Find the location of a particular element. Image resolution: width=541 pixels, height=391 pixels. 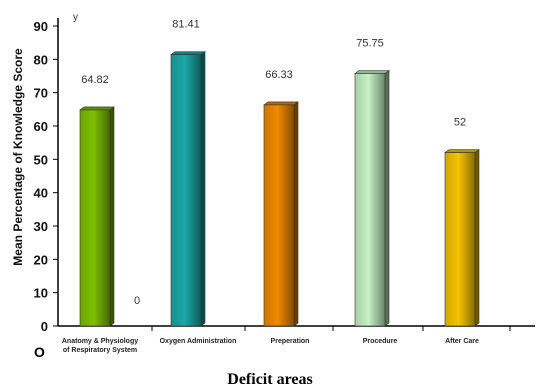

y-tick-label: 0 is located at coordinates (44, 326).